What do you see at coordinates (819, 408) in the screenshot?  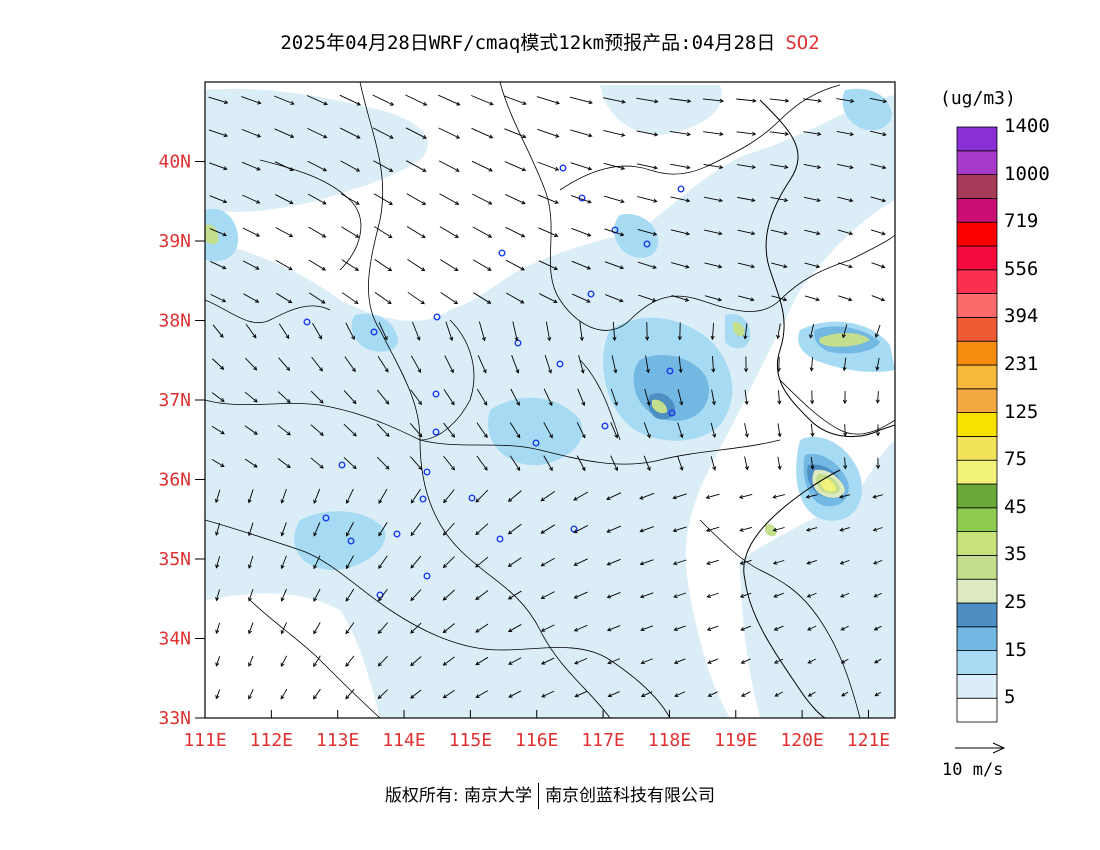 I see `coastline` at bounding box center [819, 408].